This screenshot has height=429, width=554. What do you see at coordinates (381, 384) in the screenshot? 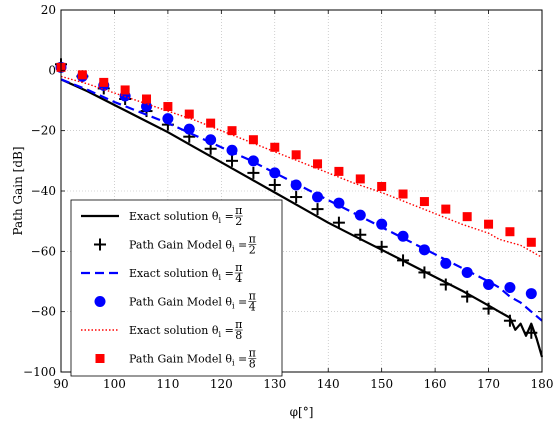
I see `x-tick-label: 150` at bounding box center [381, 384].